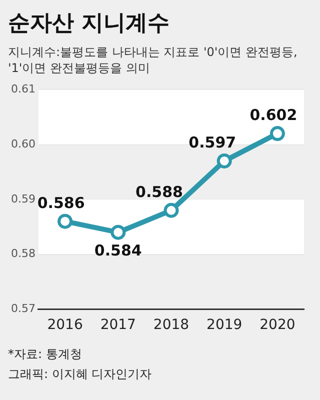 This screenshot has width=320, height=400. Describe the element at coordinates (278, 326) in the screenshot. I see `x-tick-label: 2020` at that location.